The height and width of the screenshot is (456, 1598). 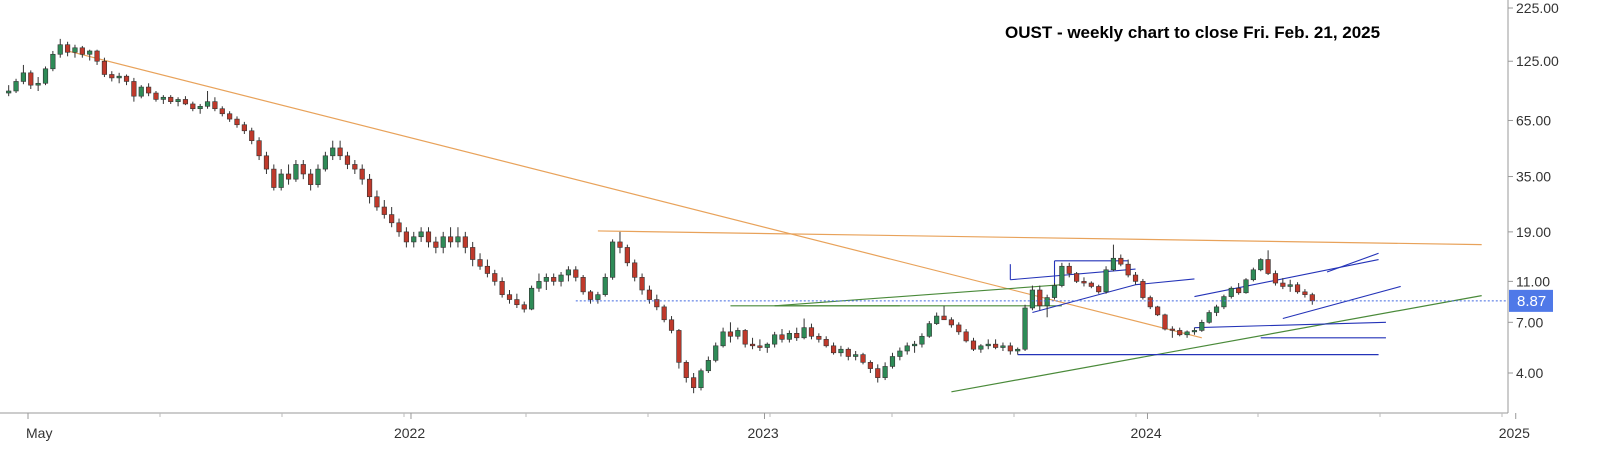 I want to click on y-tick-label: 35.00, so click(x=1533, y=177).